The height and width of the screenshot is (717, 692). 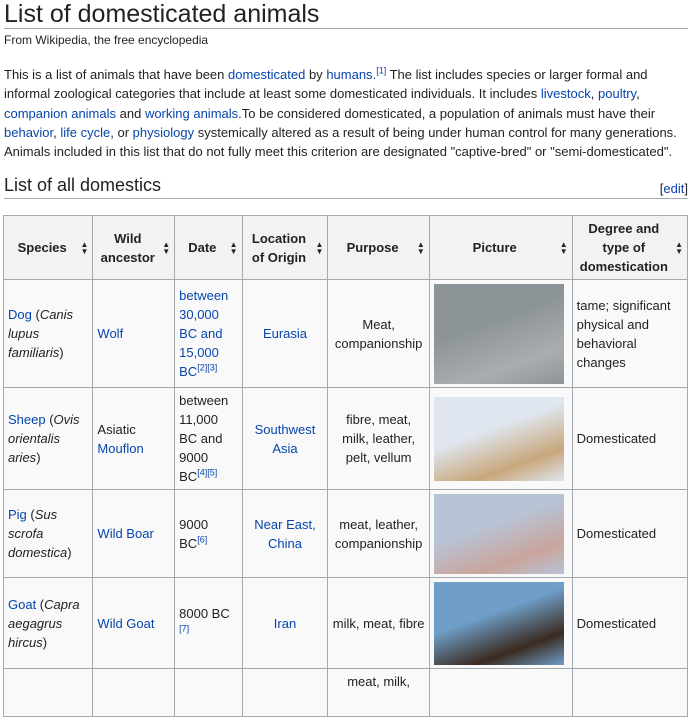 What do you see at coordinates (134, 692) in the screenshot?
I see `ancestor-cell` at bounding box center [134, 692].